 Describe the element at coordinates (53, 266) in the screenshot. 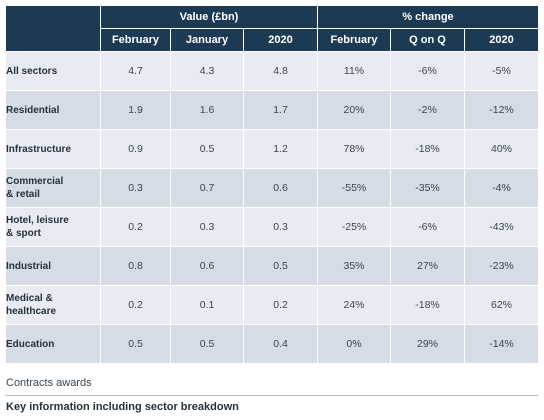

I see `row-label: Industrial` at that location.